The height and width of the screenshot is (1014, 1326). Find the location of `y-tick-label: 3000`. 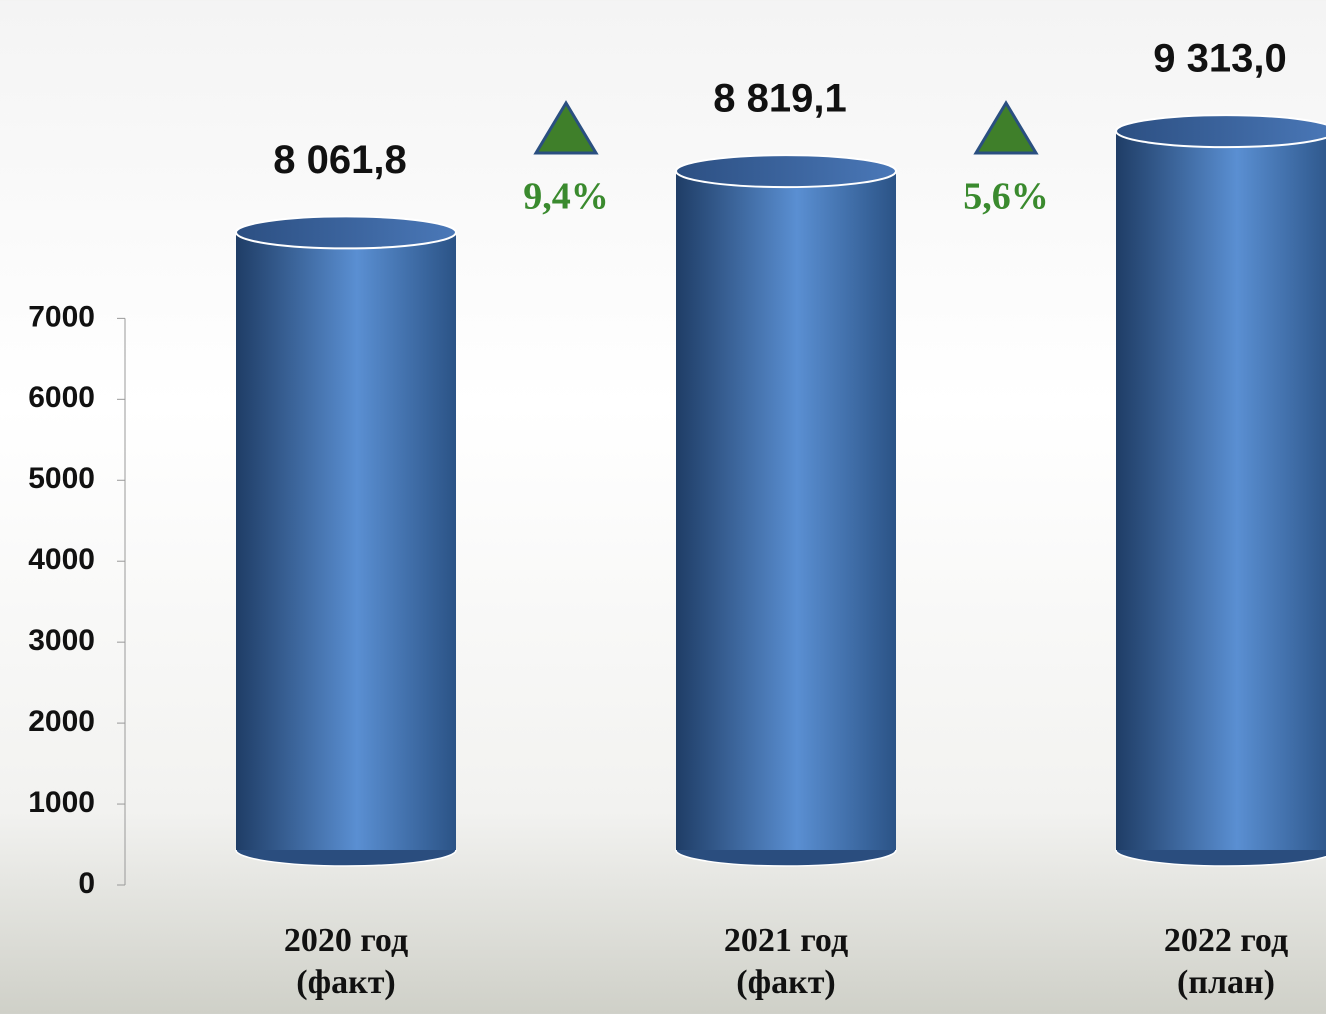

y-tick-label: 3000 is located at coordinates (61, 640).